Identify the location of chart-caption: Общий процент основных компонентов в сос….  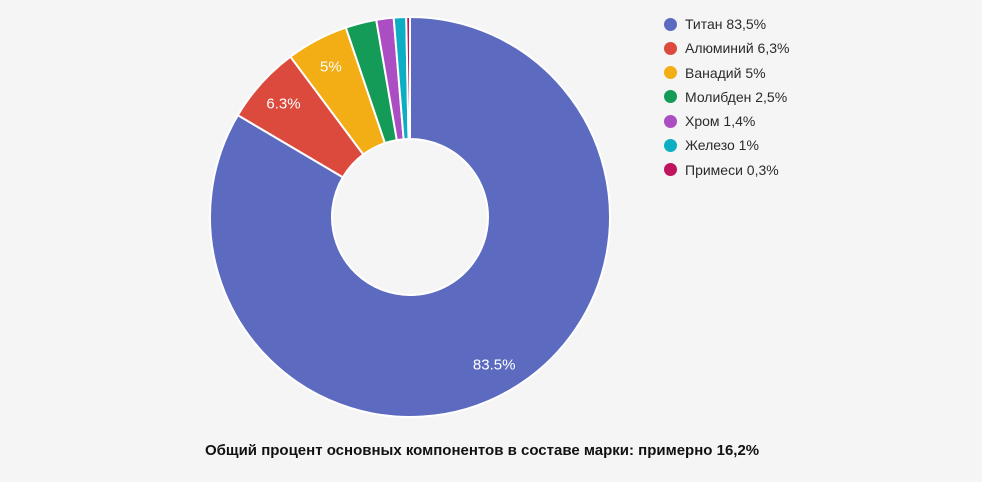
(482, 450).